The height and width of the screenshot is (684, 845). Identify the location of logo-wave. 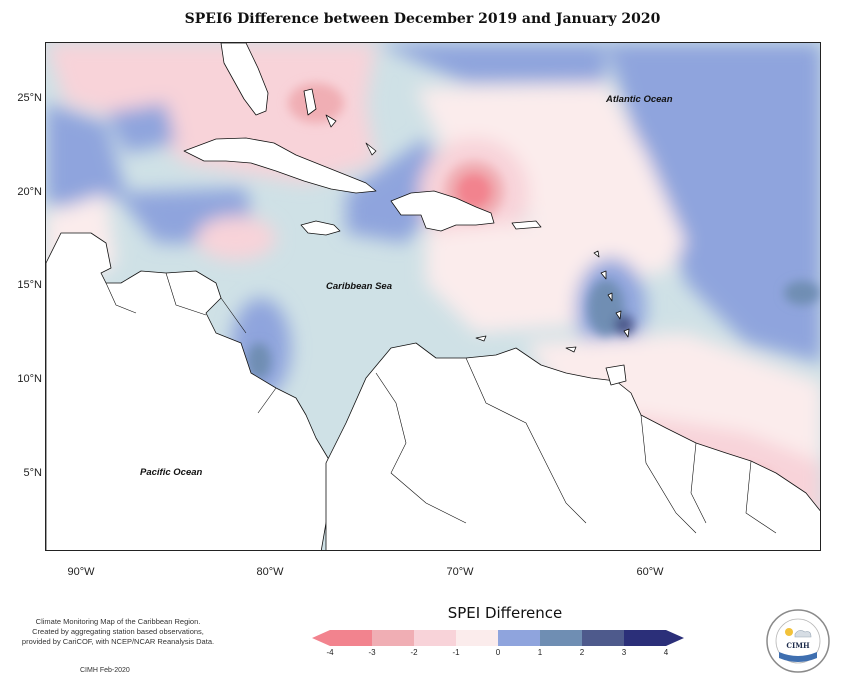
(798, 657).